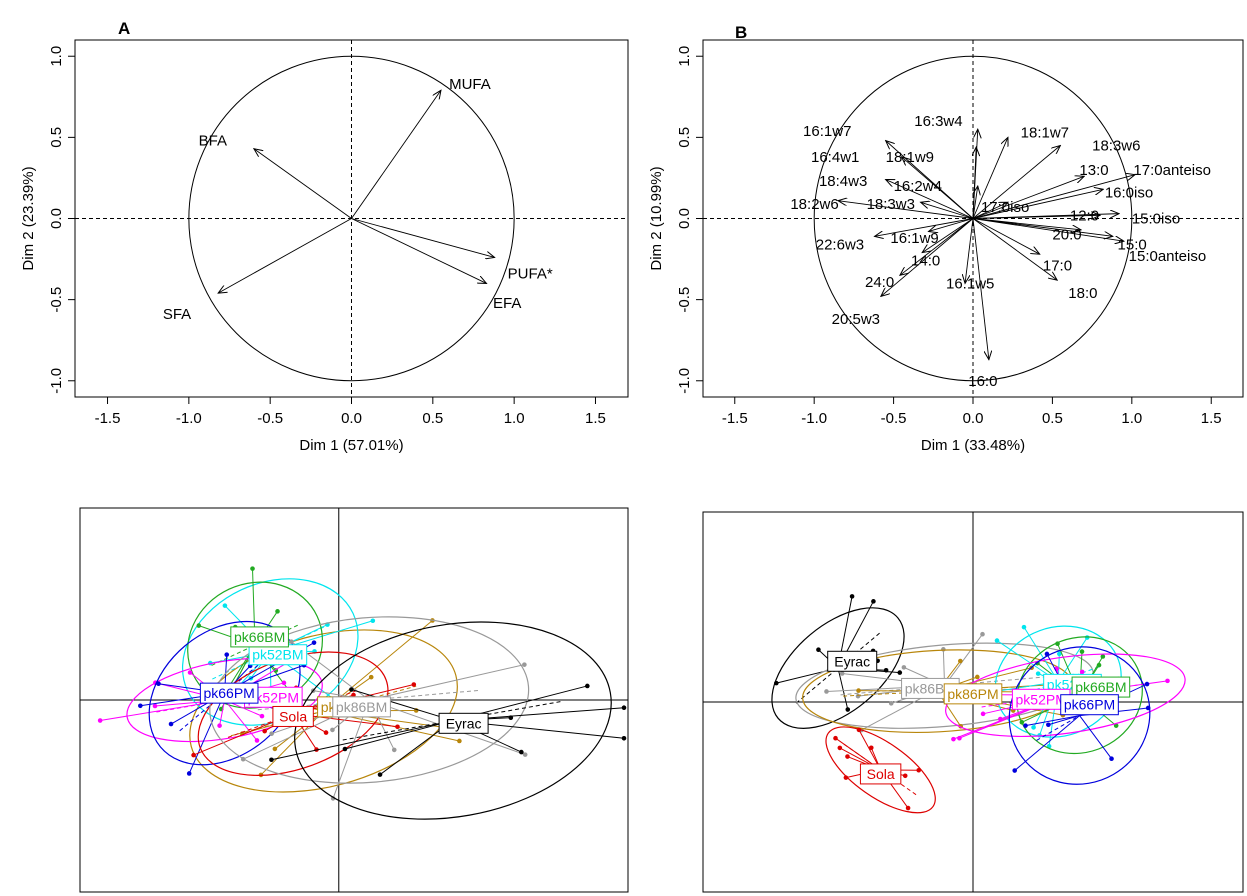 This screenshot has height=896, width=1247. I want to click on vector-label: 22:6w3, so click(840, 244).